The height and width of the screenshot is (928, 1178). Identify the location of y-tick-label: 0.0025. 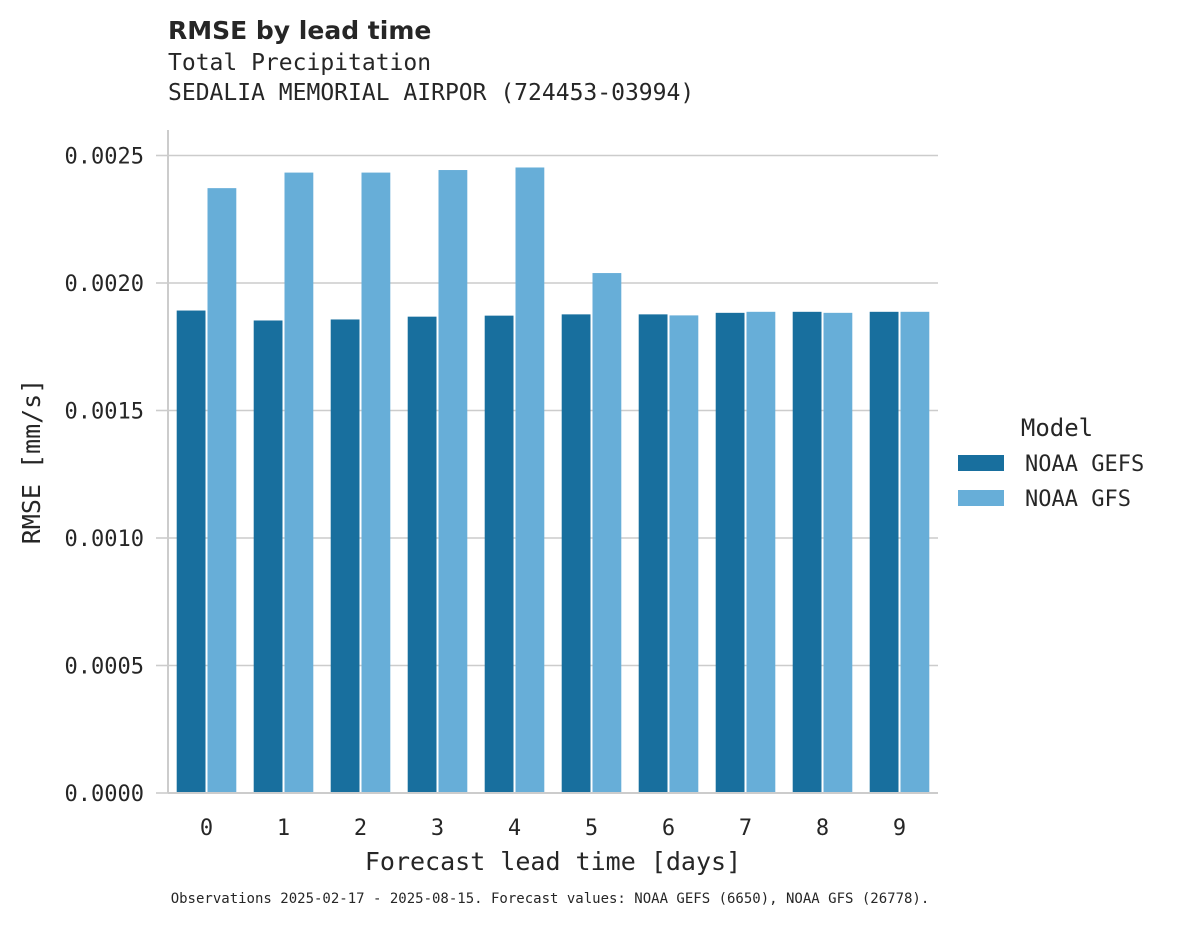
(104, 157).